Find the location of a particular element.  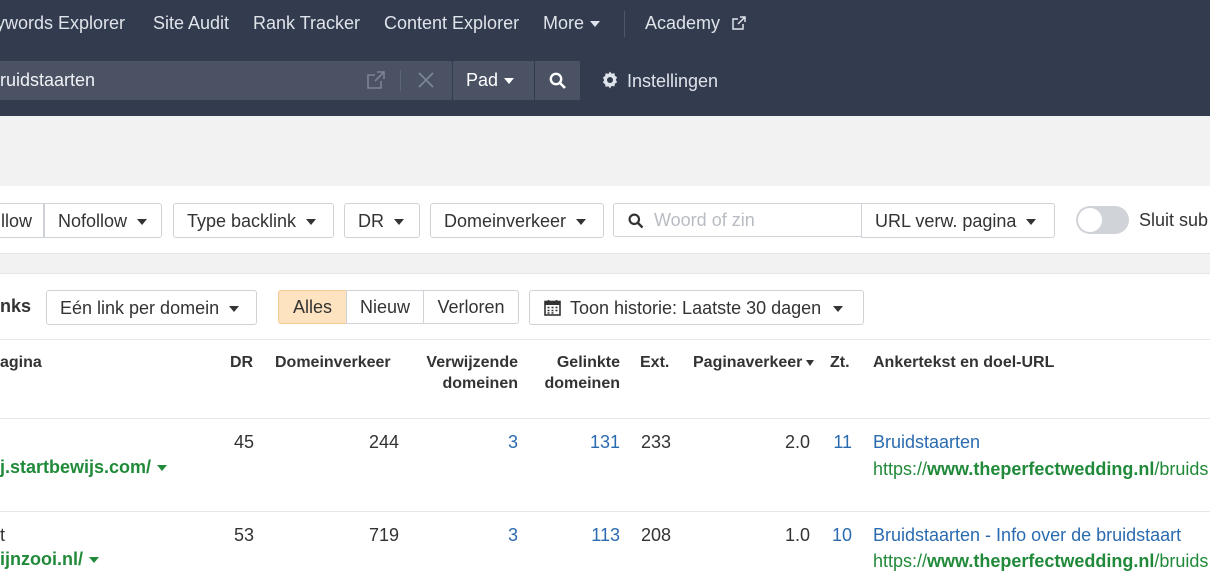

nav-divider is located at coordinates (624, 24).